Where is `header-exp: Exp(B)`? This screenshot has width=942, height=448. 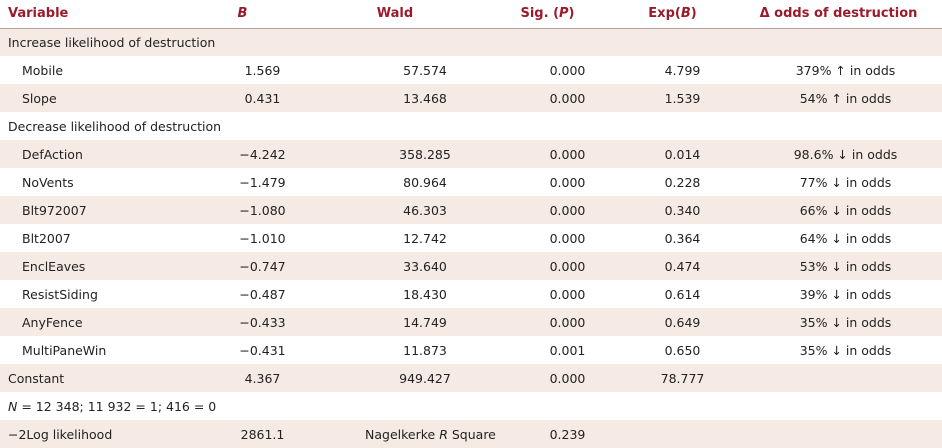
header-exp: Exp(B) is located at coordinates (672, 14).